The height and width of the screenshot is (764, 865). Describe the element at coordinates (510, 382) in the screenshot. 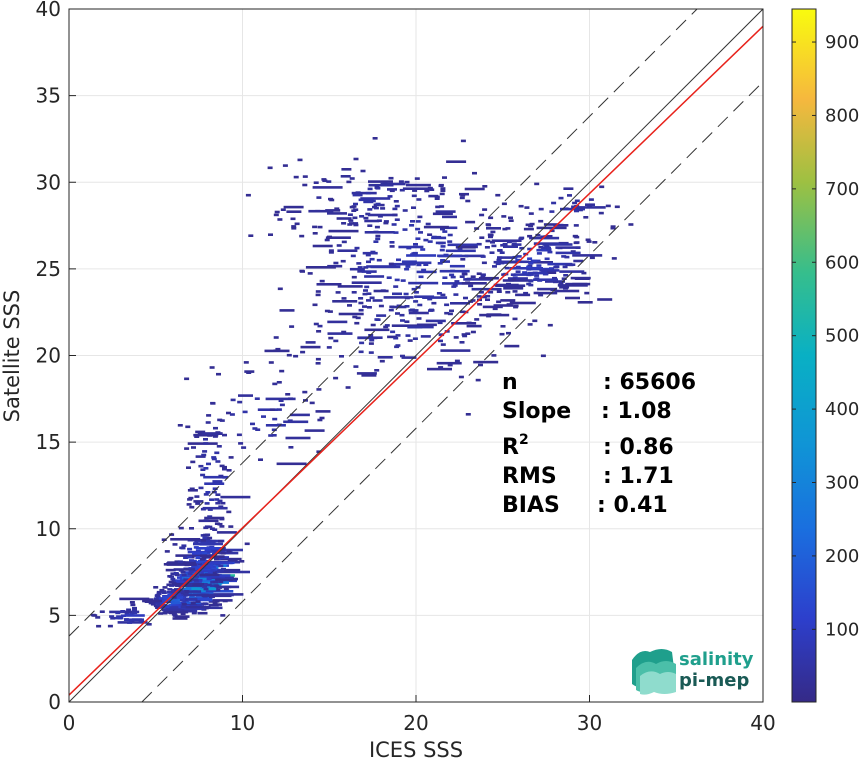

I see `stat-n-label: n` at that location.